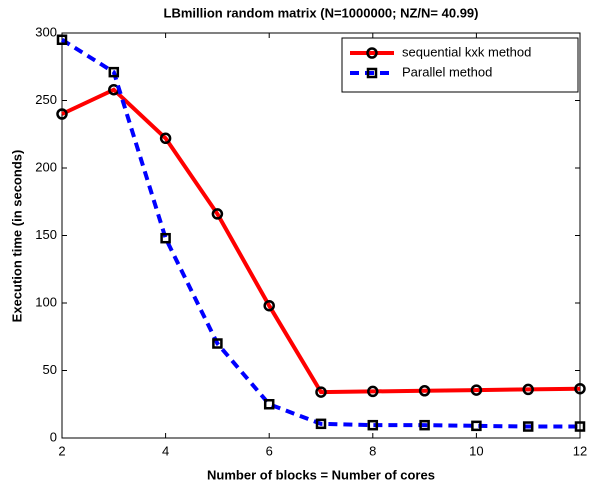  What do you see at coordinates (580, 450) in the screenshot?
I see `x-tick-label: 12` at bounding box center [580, 450].